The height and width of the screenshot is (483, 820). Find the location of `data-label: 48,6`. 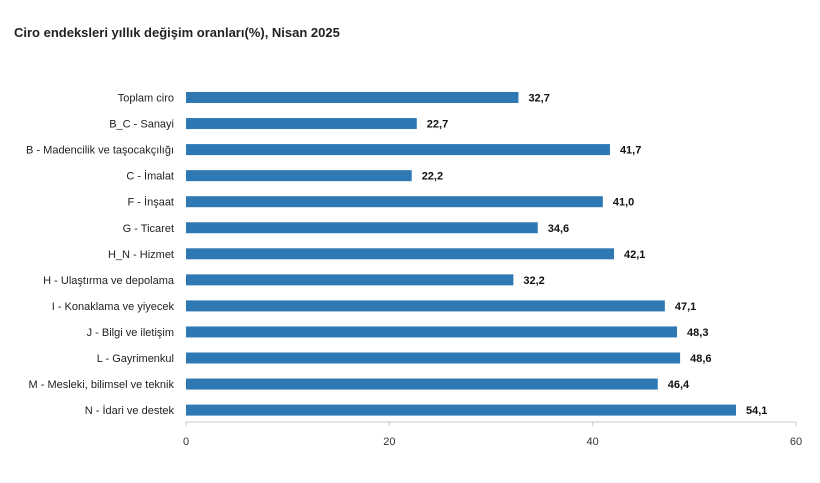

data-label: 48,6 is located at coordinates (700, 359).